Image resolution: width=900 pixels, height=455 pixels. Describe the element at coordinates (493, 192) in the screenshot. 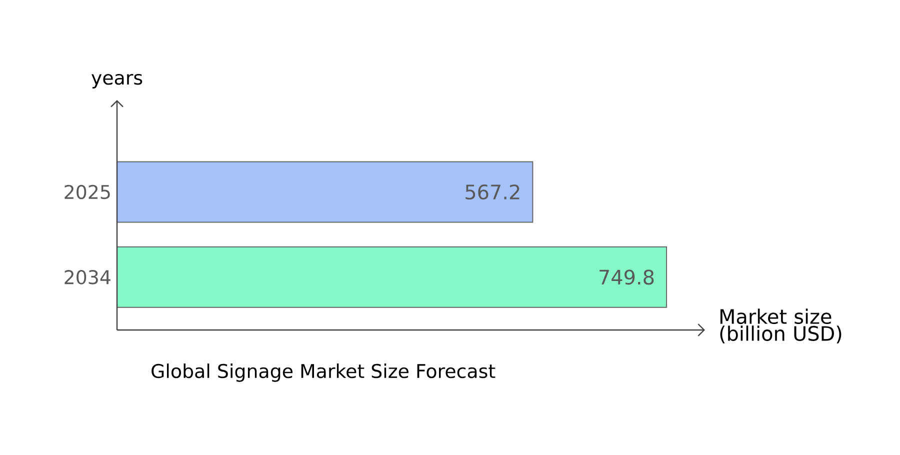

I see `data-label: 567.2` at that location.